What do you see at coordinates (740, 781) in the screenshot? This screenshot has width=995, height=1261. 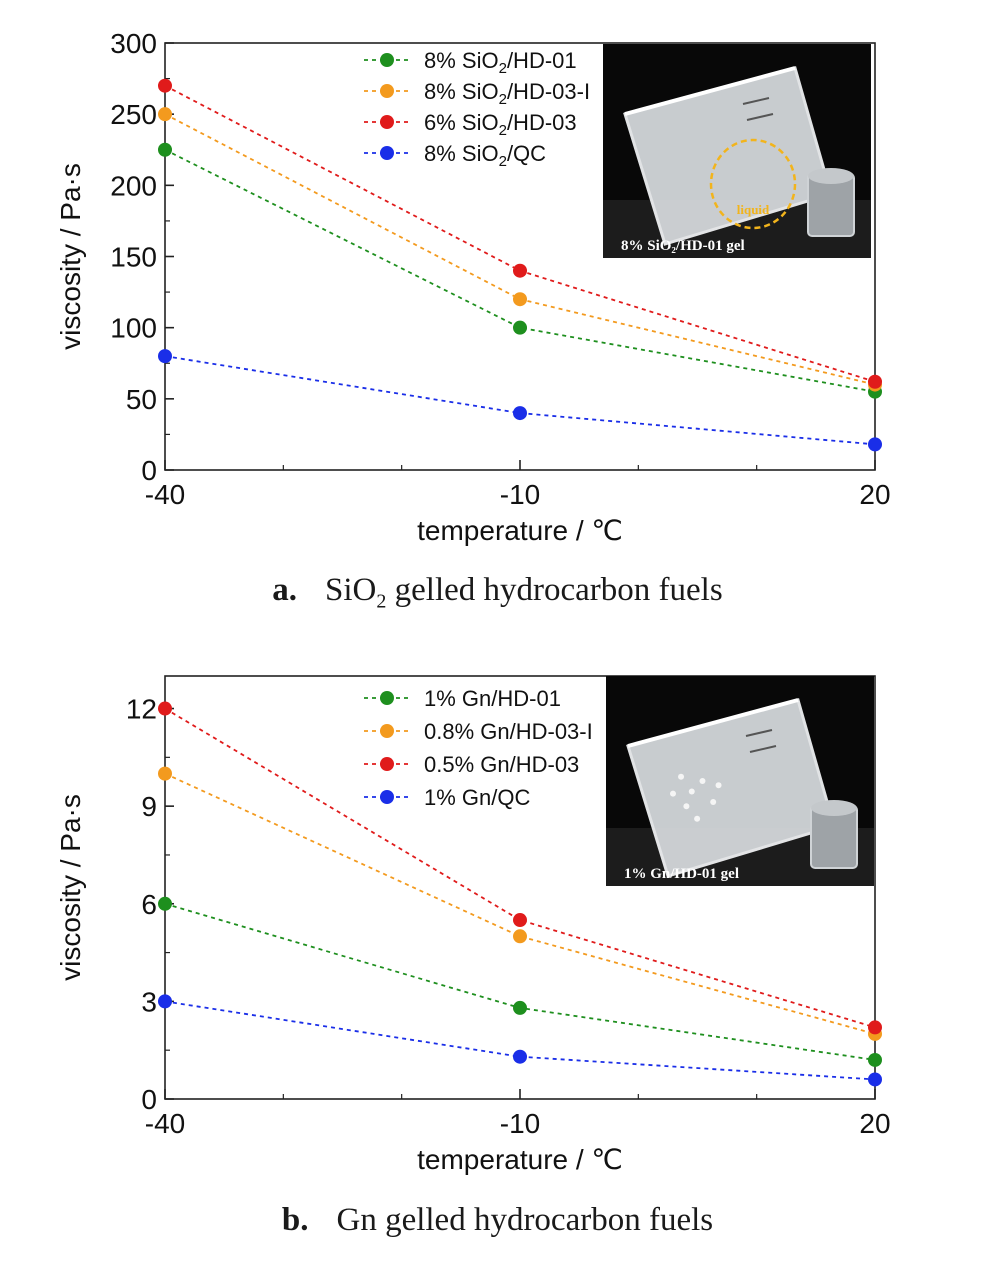 I see `inset-photo: 1% Gn/HD-01 gel` at bounding box center [740, 781].